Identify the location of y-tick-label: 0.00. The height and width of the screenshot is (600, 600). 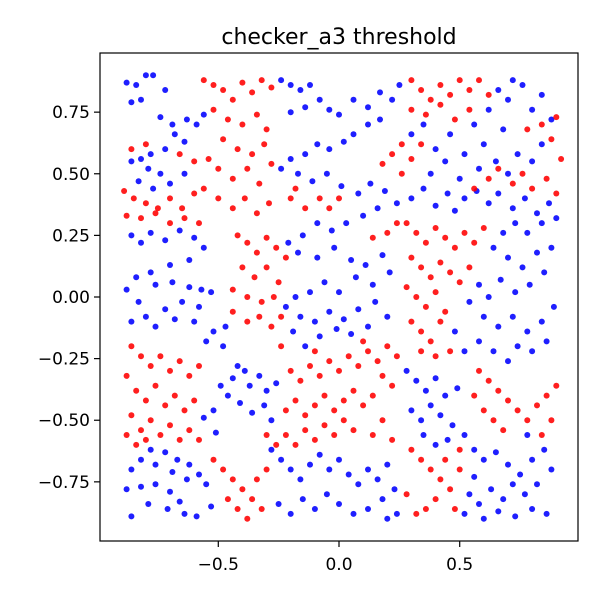
(71, 298).